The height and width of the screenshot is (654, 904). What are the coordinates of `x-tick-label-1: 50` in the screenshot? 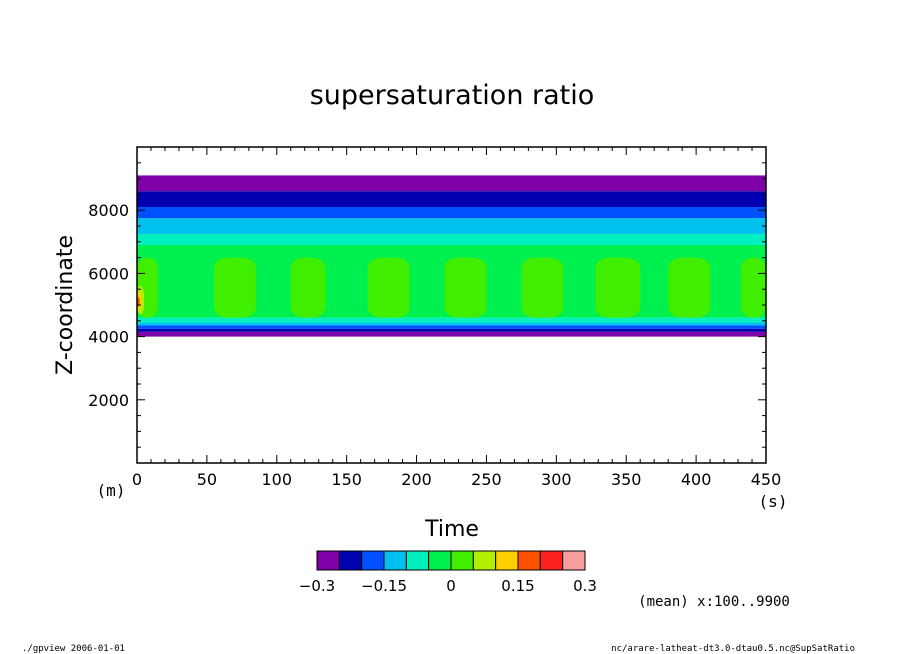 It's located at (207, 479).